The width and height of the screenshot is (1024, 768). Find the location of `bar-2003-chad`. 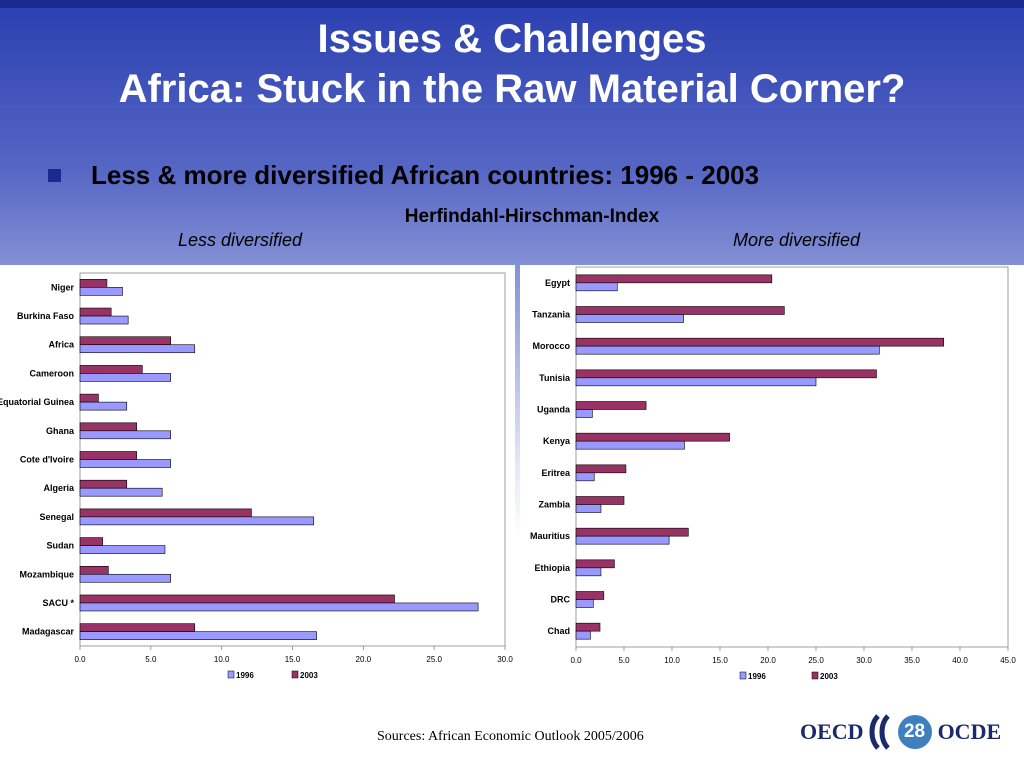

bar-2003-chad is located at coordinates (588, 627).